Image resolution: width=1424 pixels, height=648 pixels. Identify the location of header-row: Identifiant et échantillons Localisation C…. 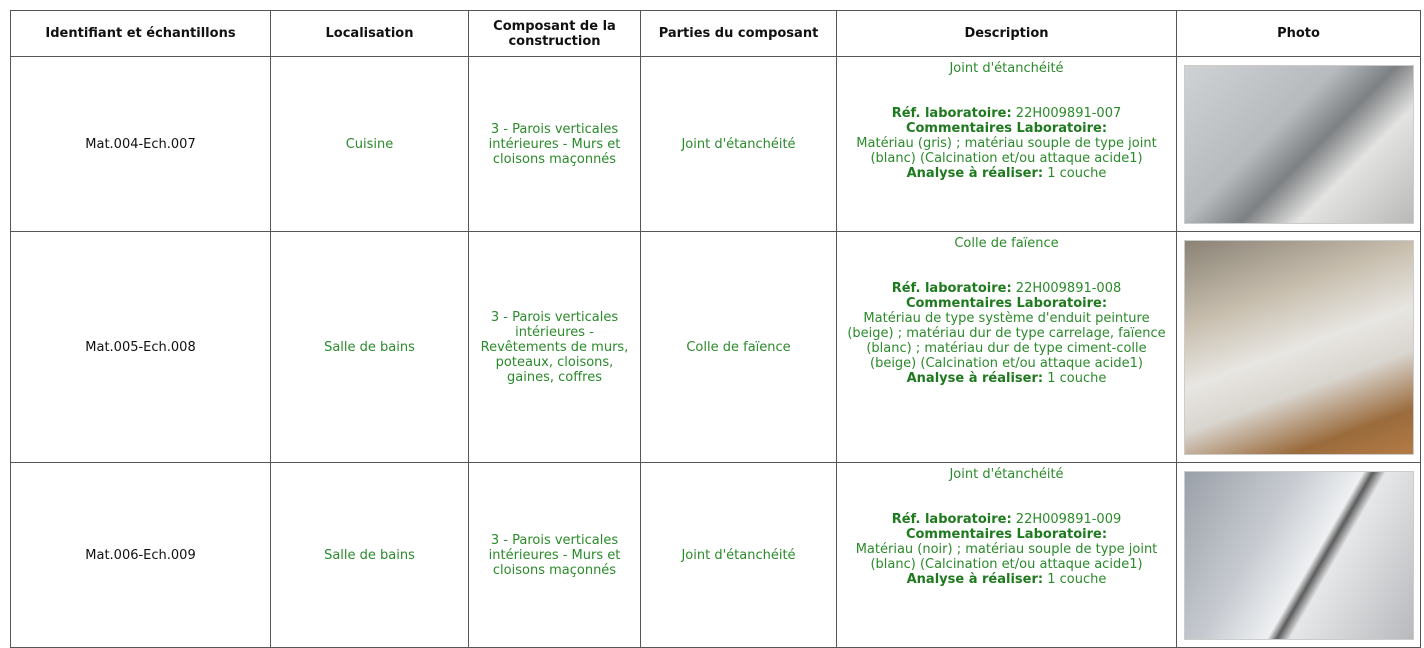
(715, 33).